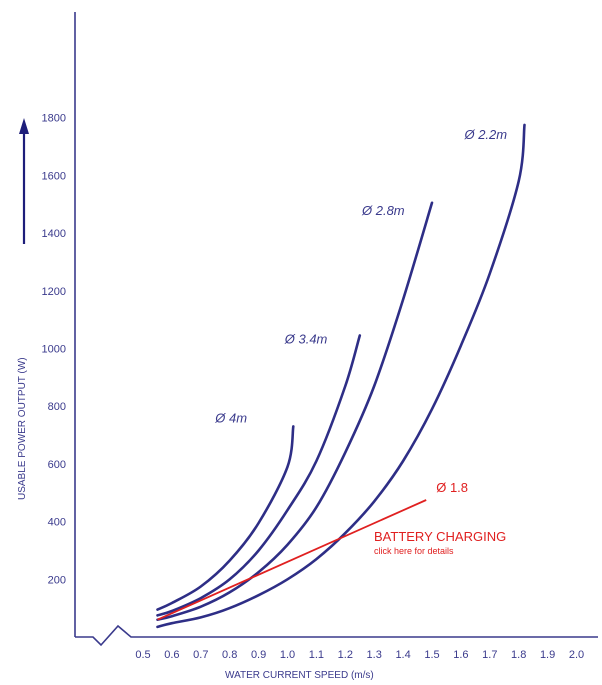  Describe the element at coordinates (489, 655) in the screenshot. I see `x-tick-label: 1.7` at that location.